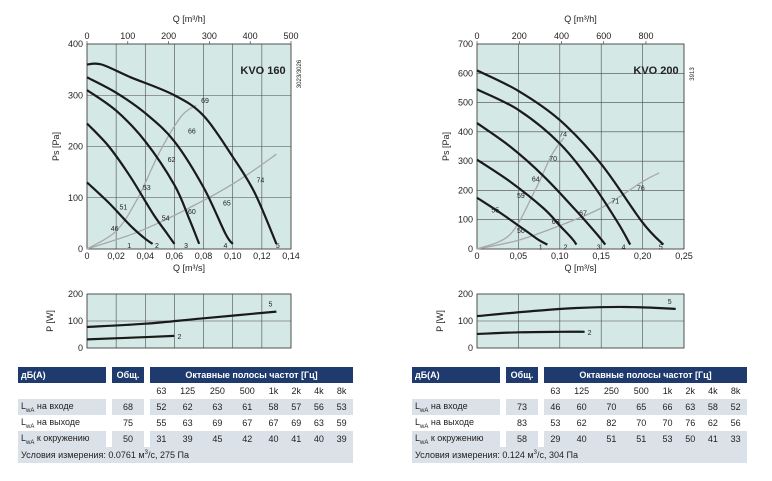  I want to click on total-value: 73, so click(522, 407).